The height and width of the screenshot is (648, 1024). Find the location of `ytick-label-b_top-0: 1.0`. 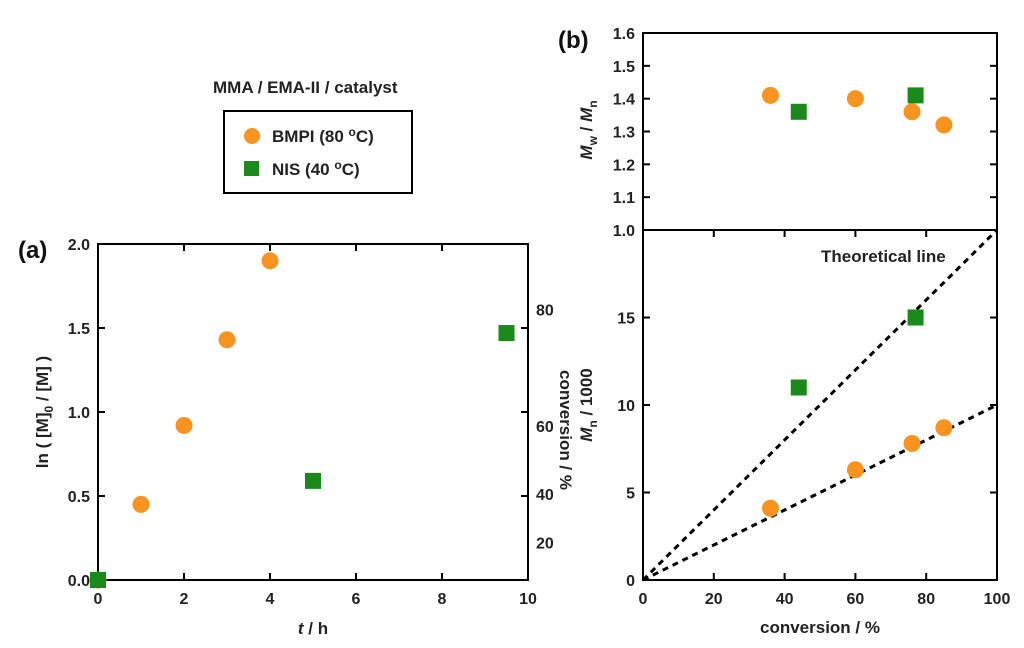

ytick-label-b_top-0: 1.0 is located at coordinates (624, 231).